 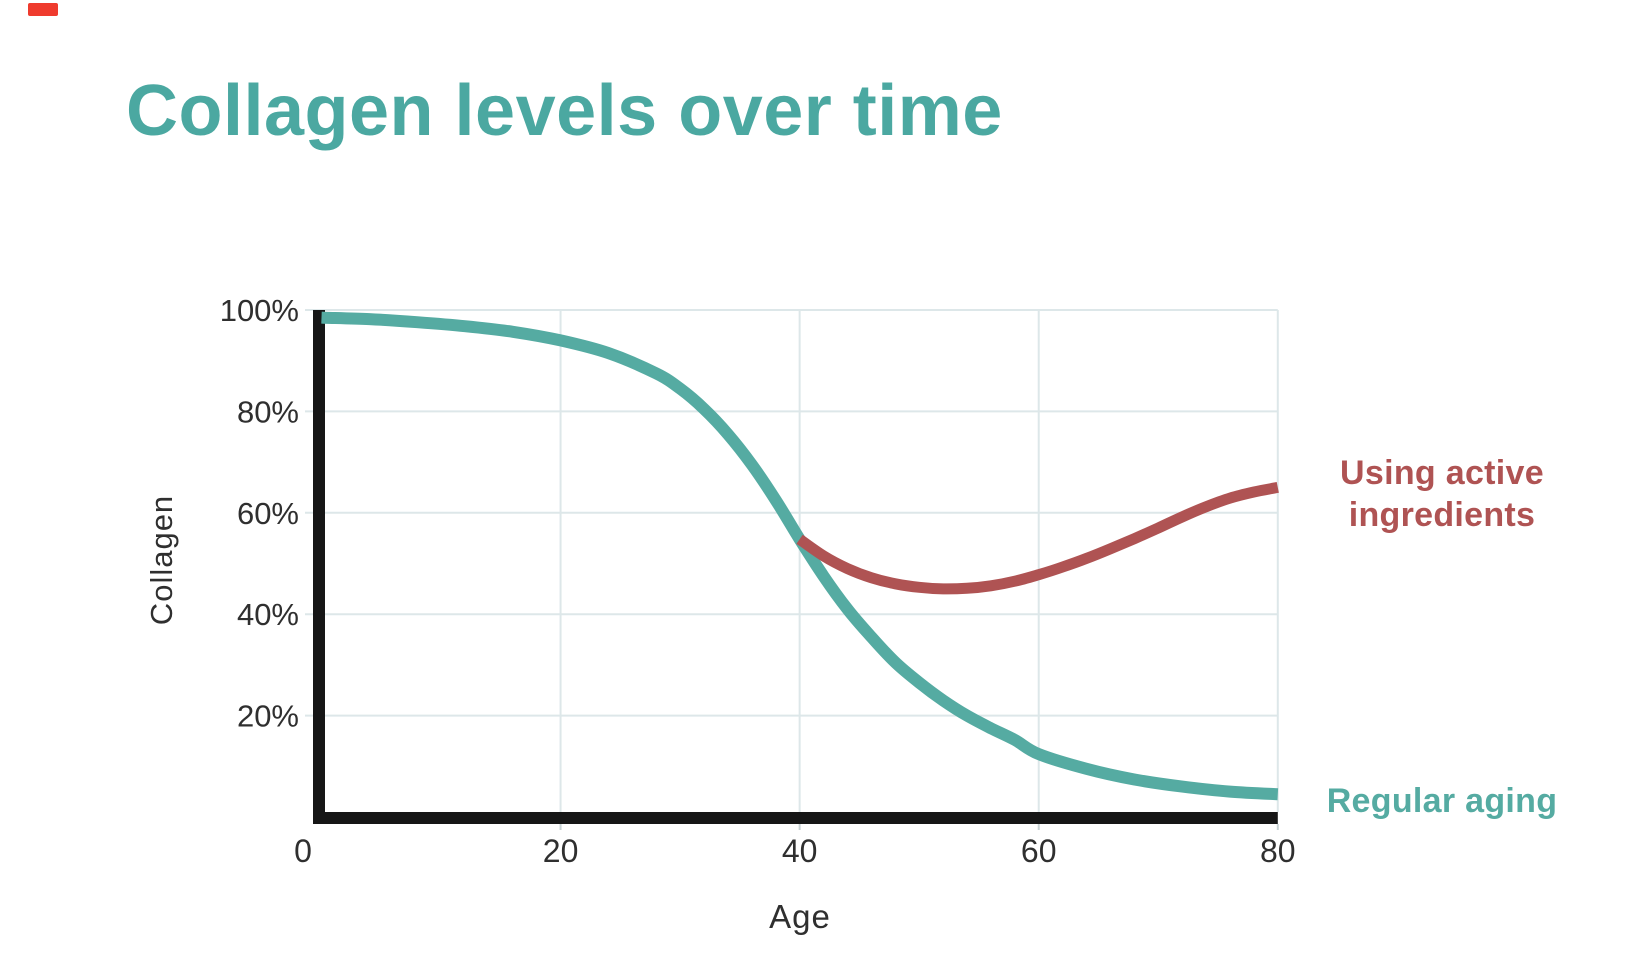 I want to click on y-tick-label: 80%, so click(x=268, y=411).